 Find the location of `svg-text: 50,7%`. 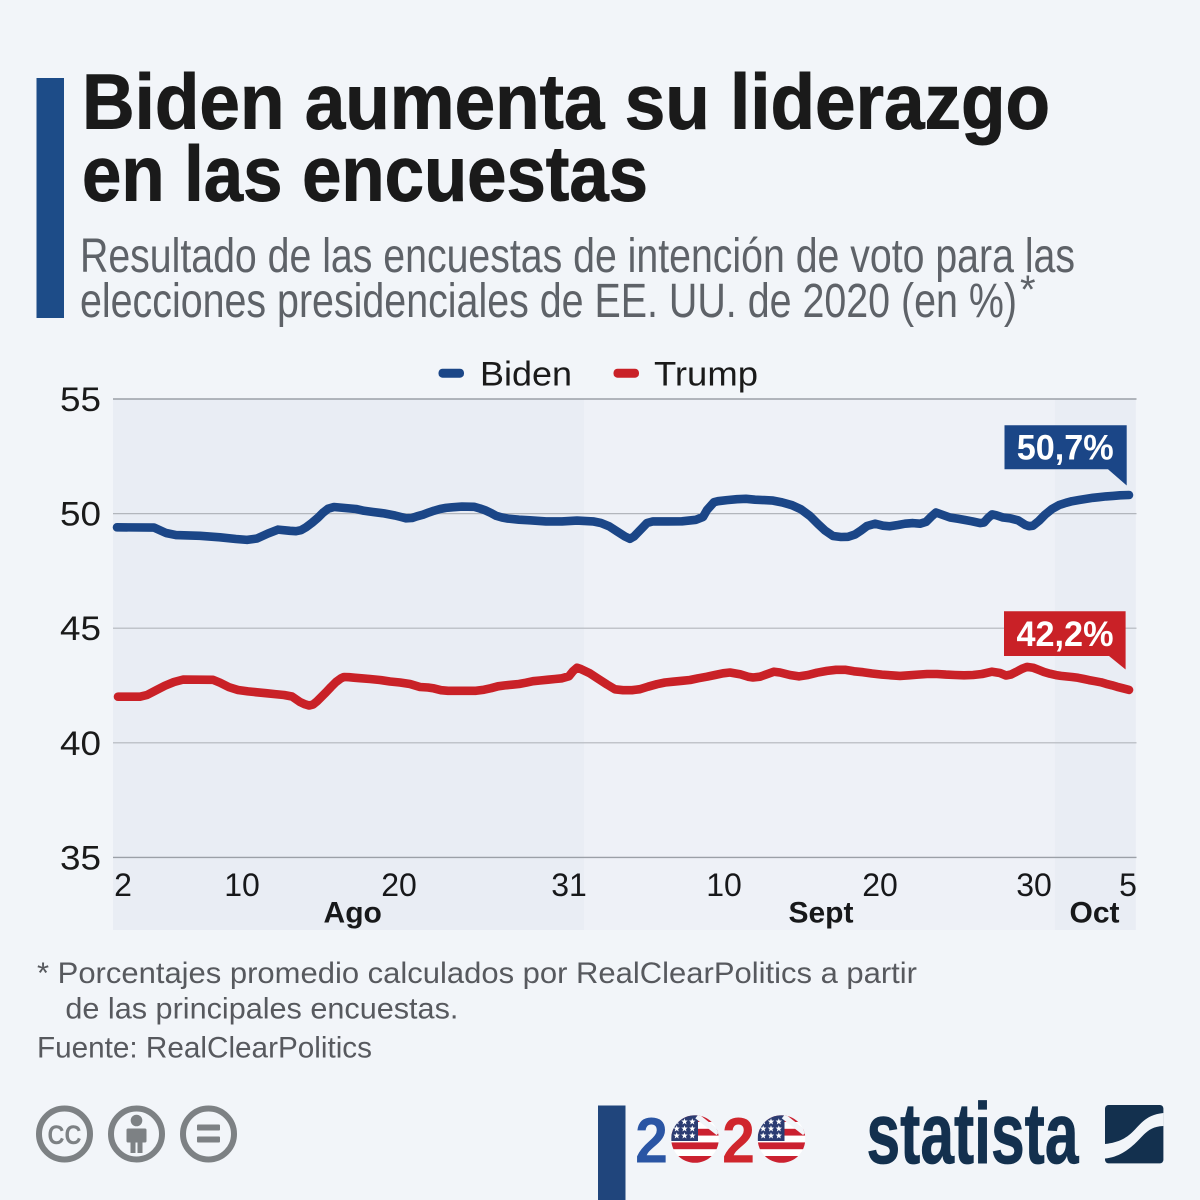

svg-text: 50,7% is located at coordinates (1065, 448).